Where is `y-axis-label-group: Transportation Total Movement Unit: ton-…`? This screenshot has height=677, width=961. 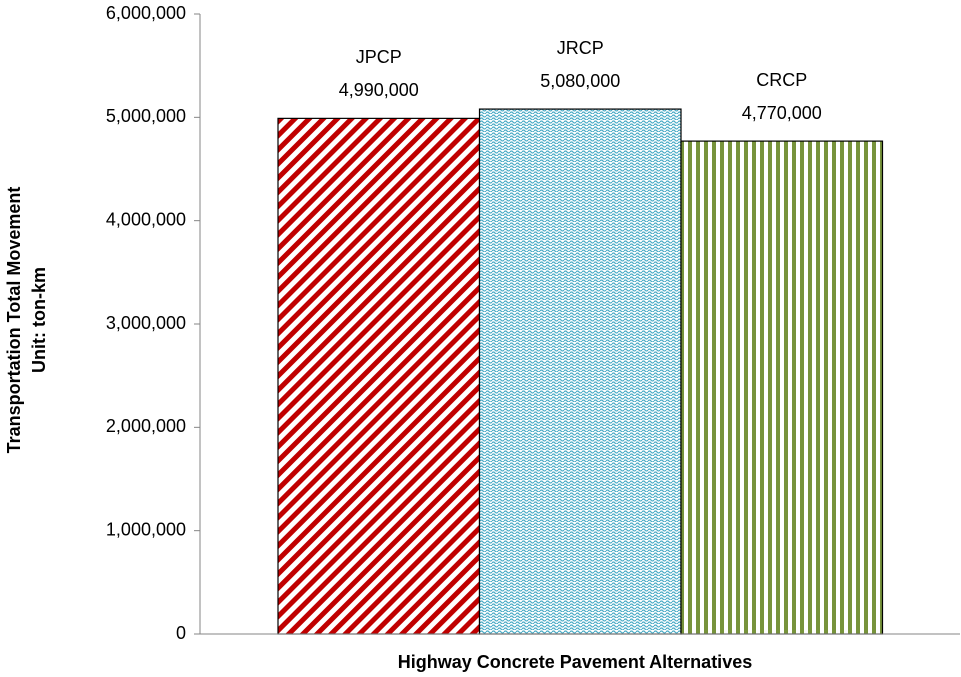
y-axis-label-group: Transportation Total Movement Unit: ton-… is located at coordinates (26, 320).